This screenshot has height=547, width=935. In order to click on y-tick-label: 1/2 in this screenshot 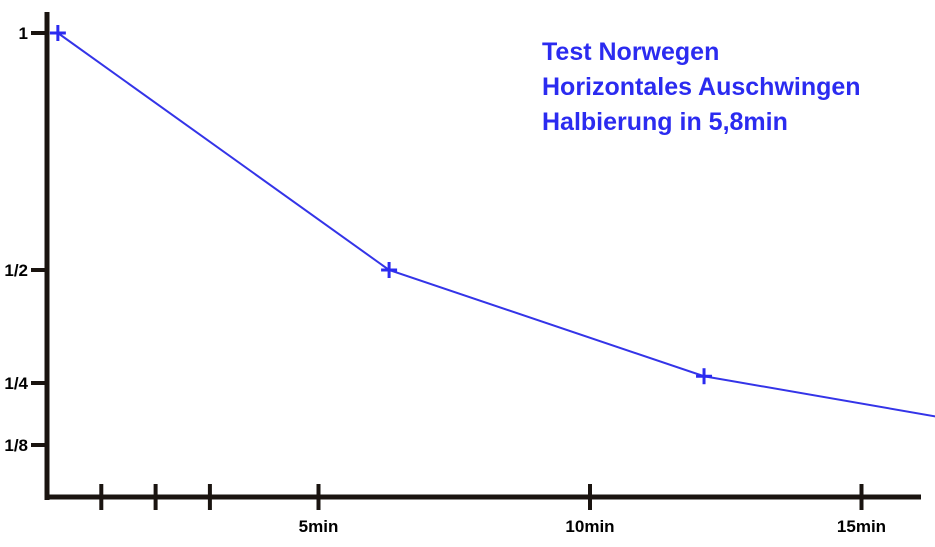, I will do `click(16, 270)`.